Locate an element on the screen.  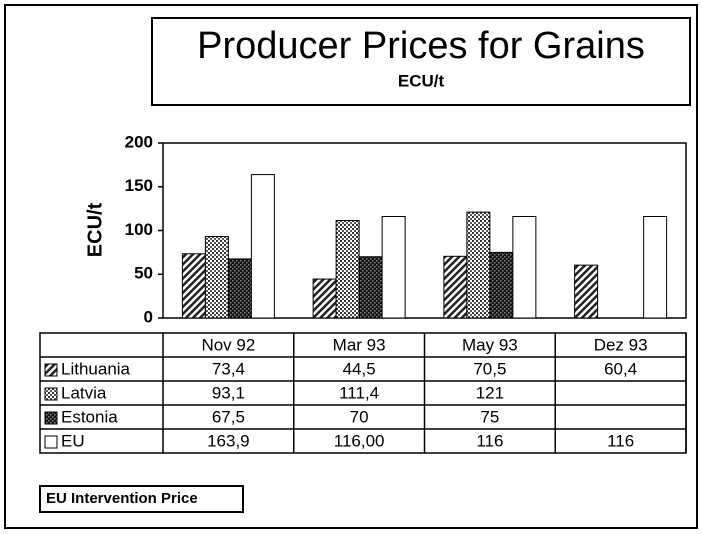
x-tick-label: Mar 93 is located at coordinates (359, 344).